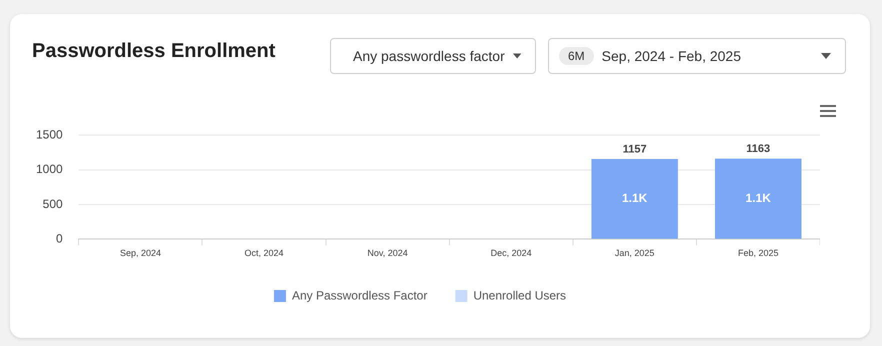 The width and height of the screenshot is (882, 346). I want to click on date-range-picker: 6M Sep, 2024 - Feb, 2025, so click(697, 56).